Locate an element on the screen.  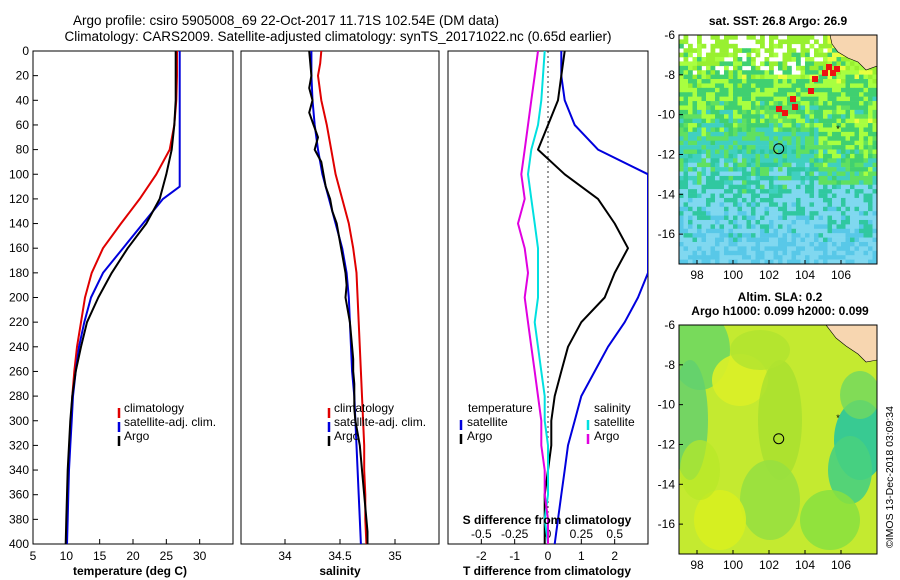
y-tick-label: 80 is located at coordinates (23, 150).